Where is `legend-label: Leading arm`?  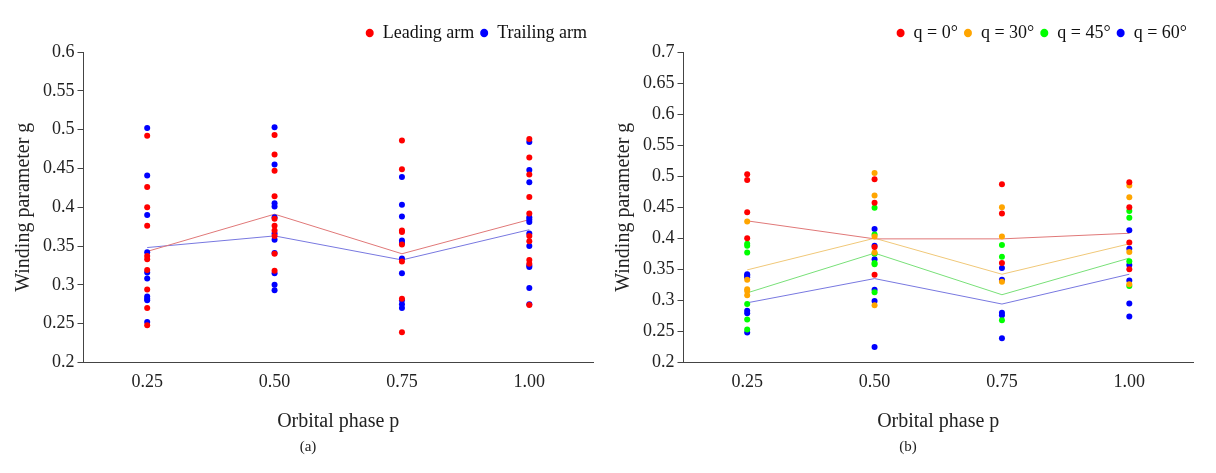
legend-label: Leading arm is located at coordinates (428, 31).